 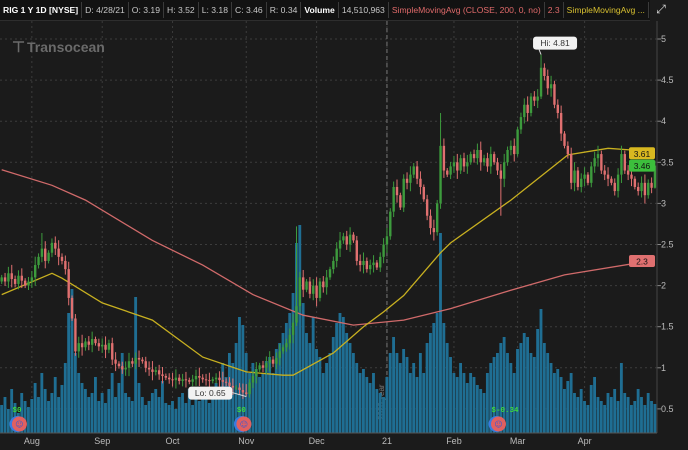 I want to click on zoom-icon: ⤢, so click(x=661, y=9).